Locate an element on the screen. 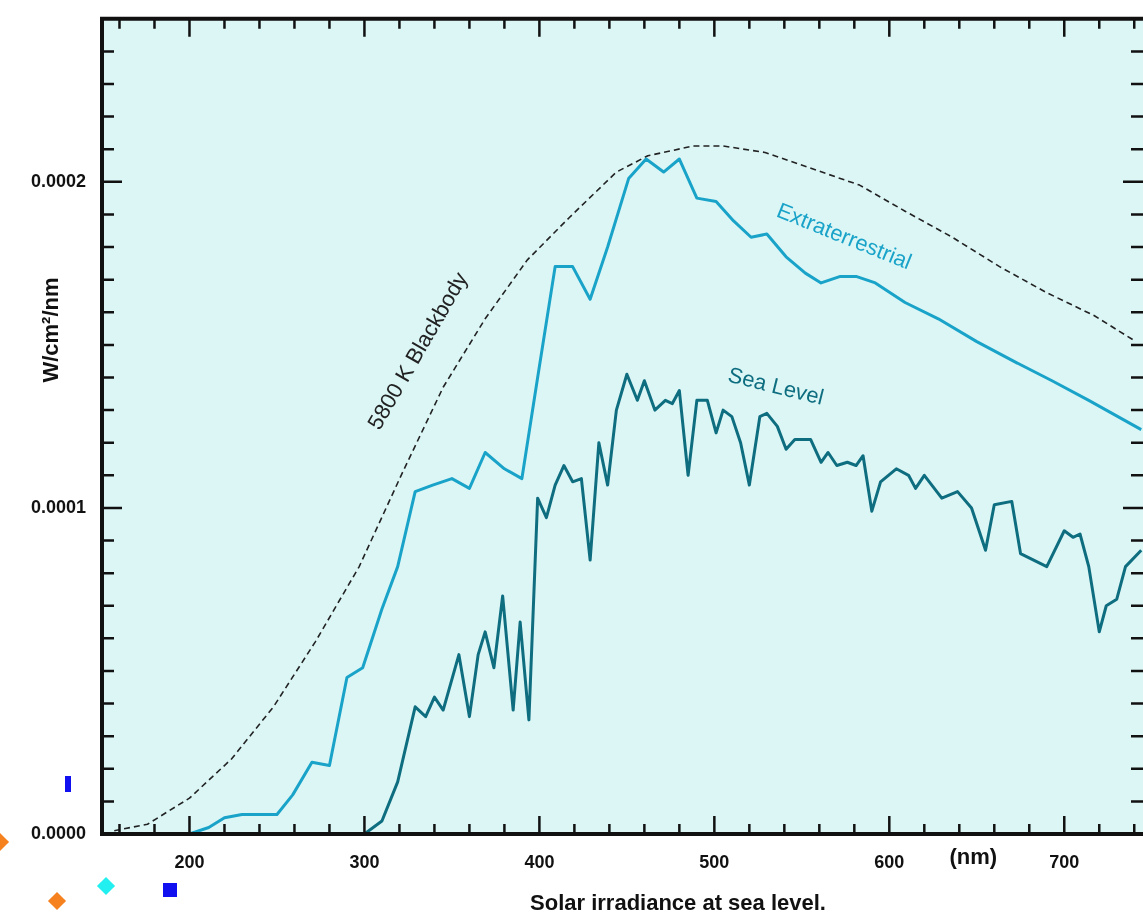 This screenshot has width=1143, height=919. x-tick-label: 500 is located at coordinates (714, 861).